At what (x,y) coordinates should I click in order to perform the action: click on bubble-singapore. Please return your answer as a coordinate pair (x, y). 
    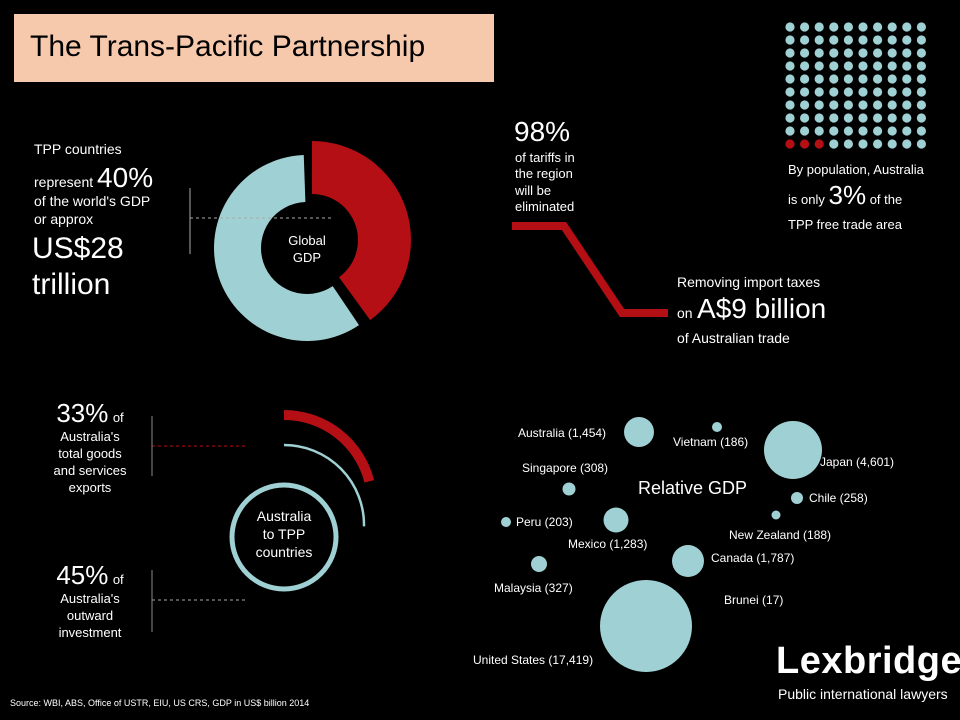
    Looking at the image, I should click on (569, 489).